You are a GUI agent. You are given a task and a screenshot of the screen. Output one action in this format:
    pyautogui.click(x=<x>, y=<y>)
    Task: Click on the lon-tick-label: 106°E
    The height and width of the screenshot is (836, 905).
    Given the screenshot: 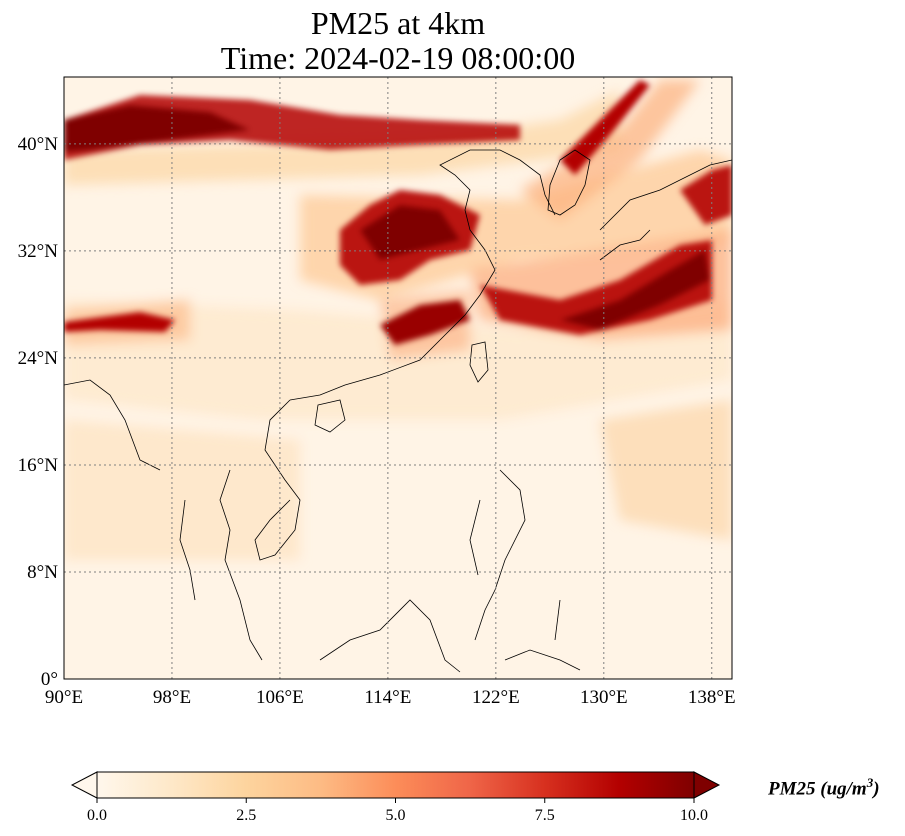 What is the action you would take?
    pyautogui.click(x=280, y=697)
    